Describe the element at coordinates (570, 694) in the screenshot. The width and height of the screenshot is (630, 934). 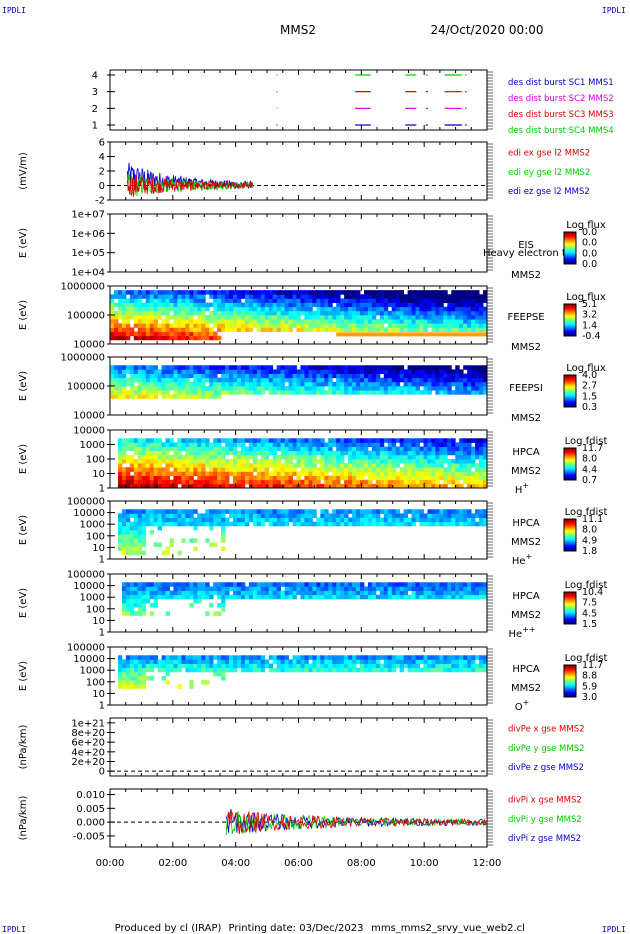
I see `hpca_o-colorbar-cell` at that location.